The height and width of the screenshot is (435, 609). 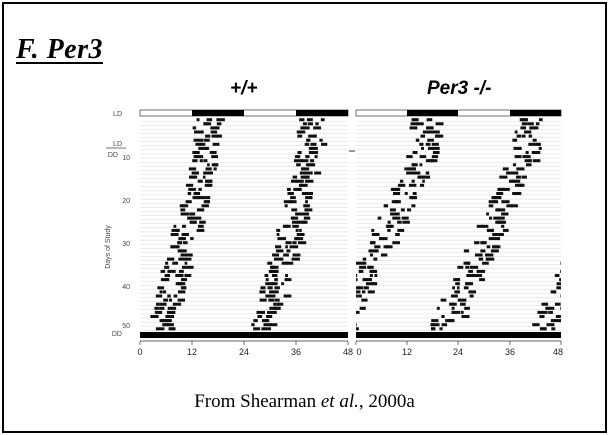 What do you see at coordinates (458, 113) in the screenshot?
I see `ld-light-bar-right` at bounding box center [458, 113].